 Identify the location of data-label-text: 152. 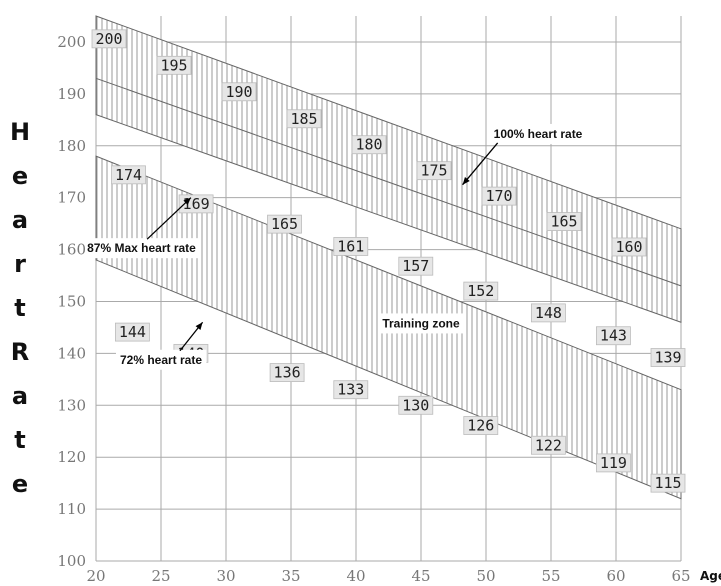
(480, 291).